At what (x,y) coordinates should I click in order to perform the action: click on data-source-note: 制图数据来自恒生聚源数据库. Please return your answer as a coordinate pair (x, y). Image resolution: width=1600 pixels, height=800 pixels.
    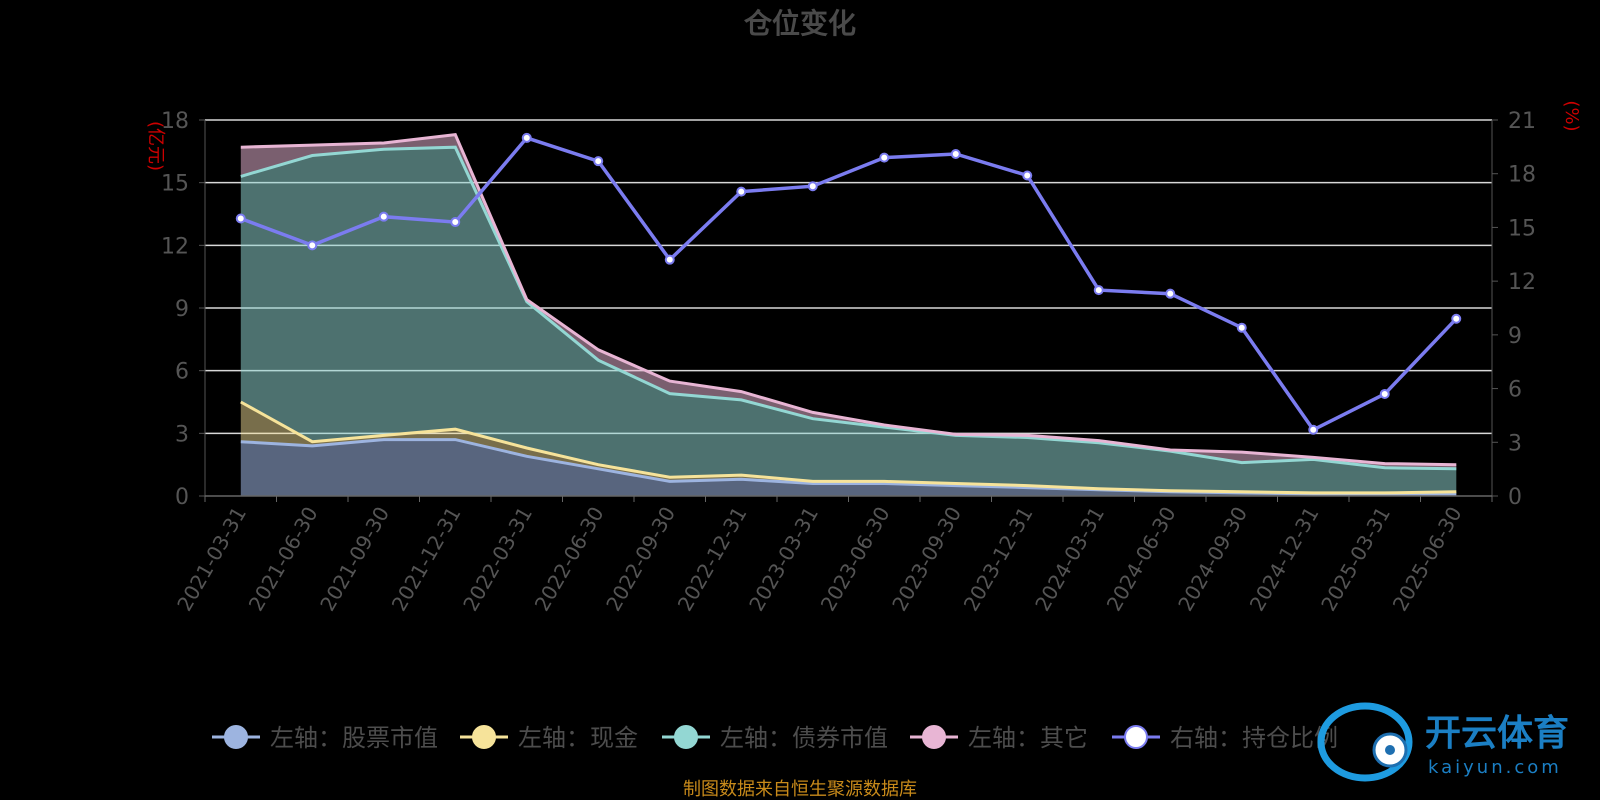
    Looking at the image, I should click on (800, 789).